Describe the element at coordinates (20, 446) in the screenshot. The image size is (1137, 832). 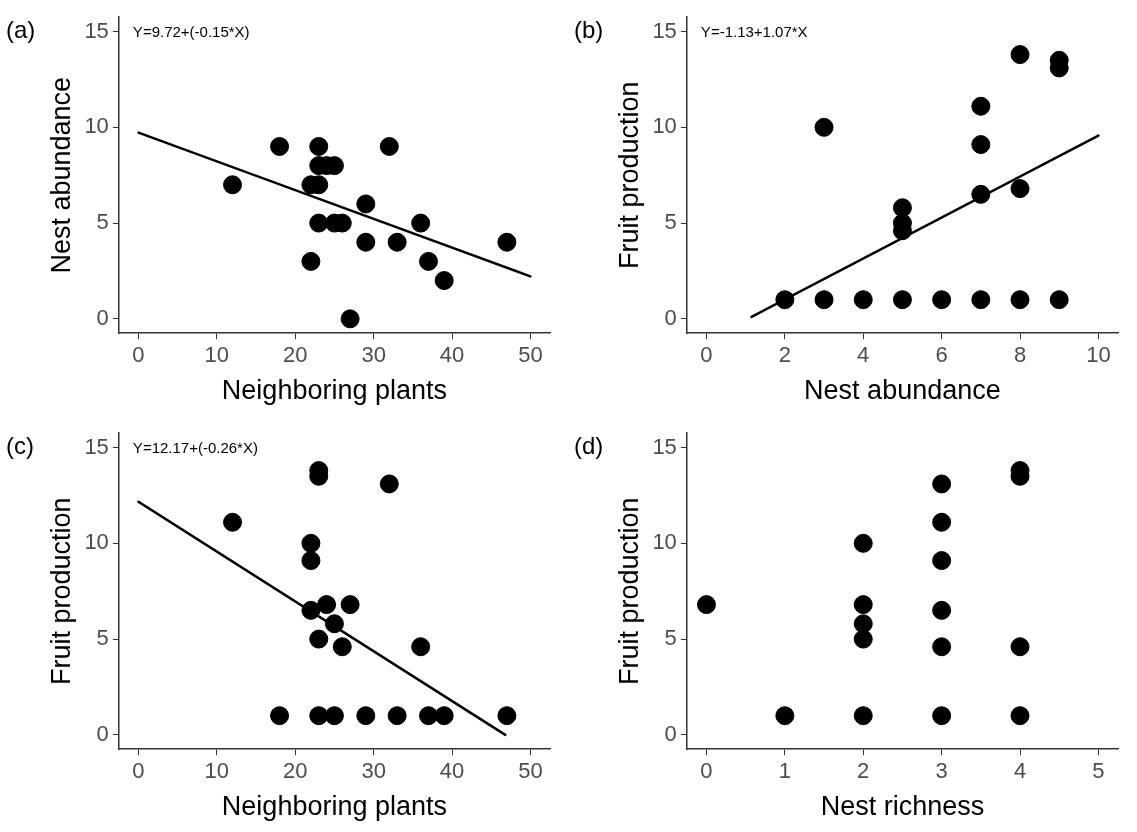
I see `chart-title: (c)` at that location.